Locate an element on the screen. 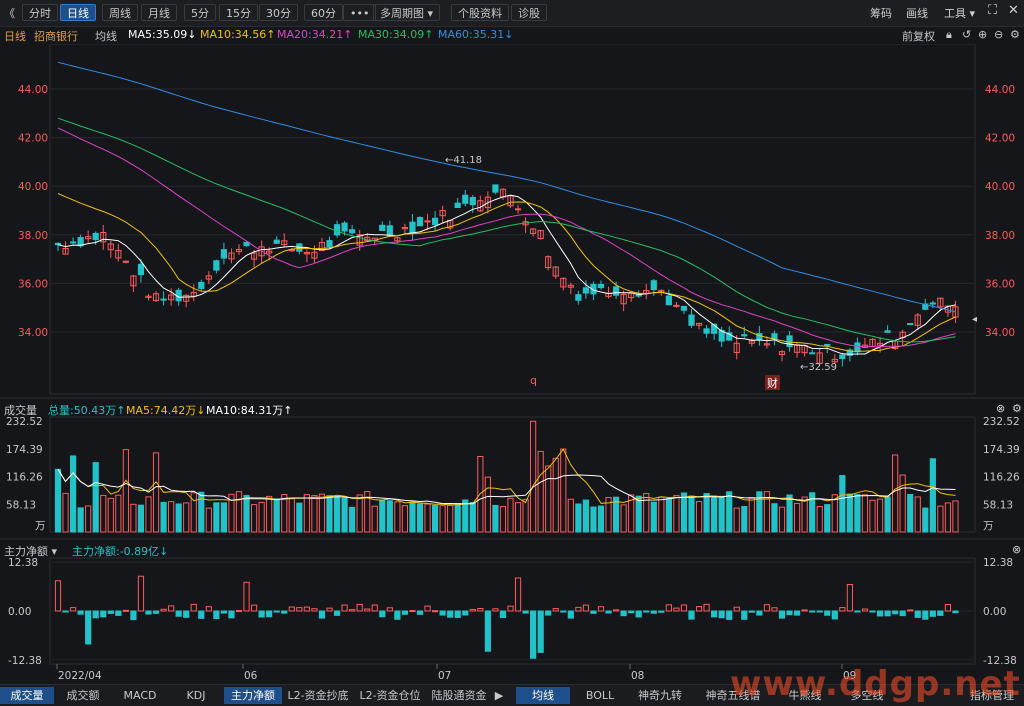  volume-tick-left: 58.13 is located at coordinates (21, 505).